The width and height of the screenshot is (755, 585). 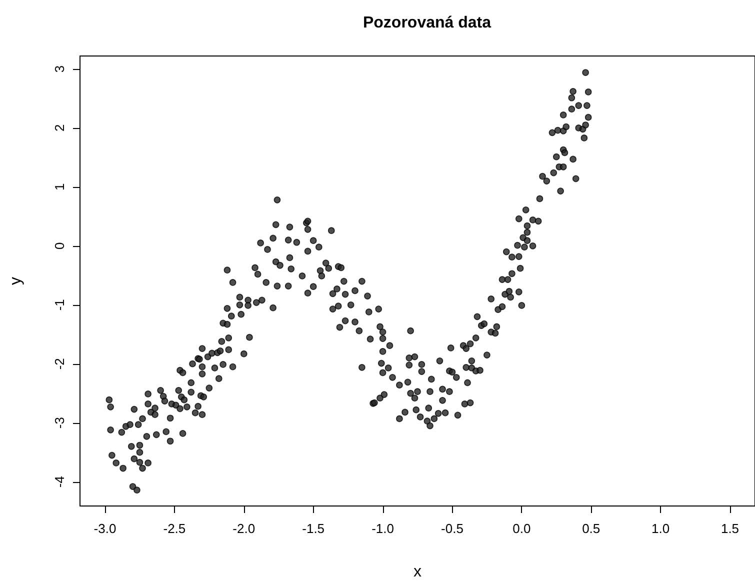 I want to click on x-tick-label: -2.5, so click(x=174, y=528).